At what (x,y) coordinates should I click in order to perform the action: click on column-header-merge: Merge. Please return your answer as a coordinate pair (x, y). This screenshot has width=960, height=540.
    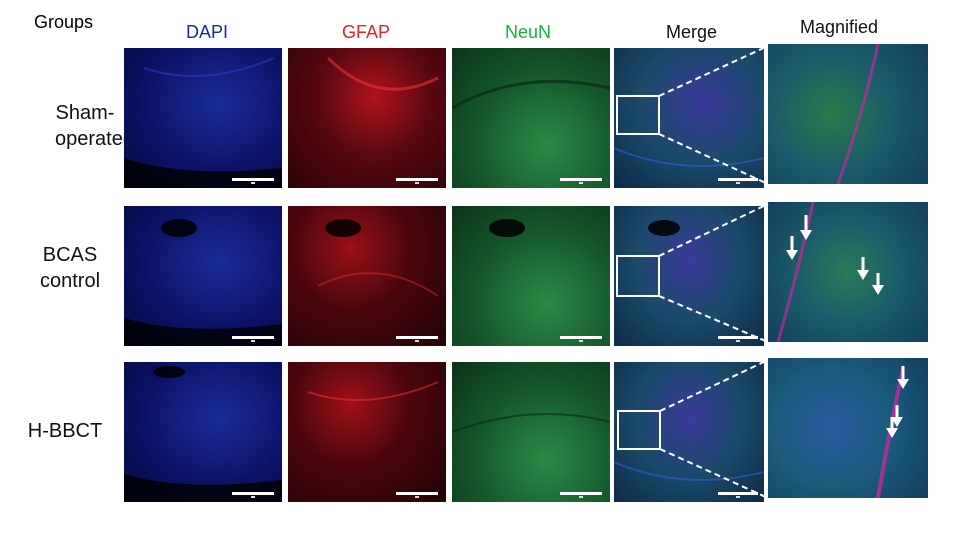
    Looking at the image, I should click on (692, 32).